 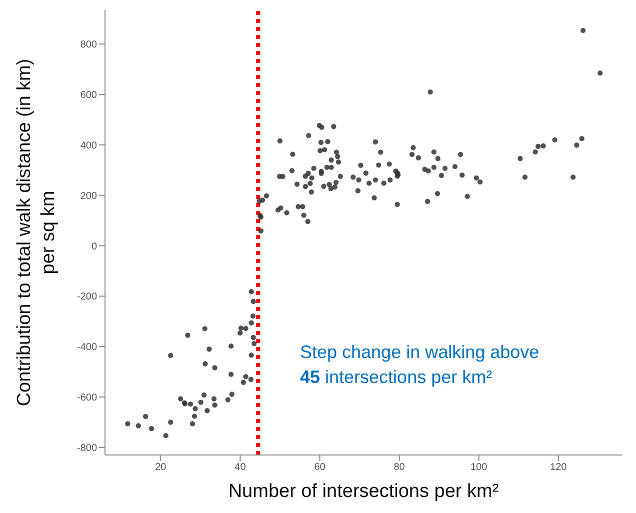 I want to click on x-tick-label: 80, so click(x=400, y=468).